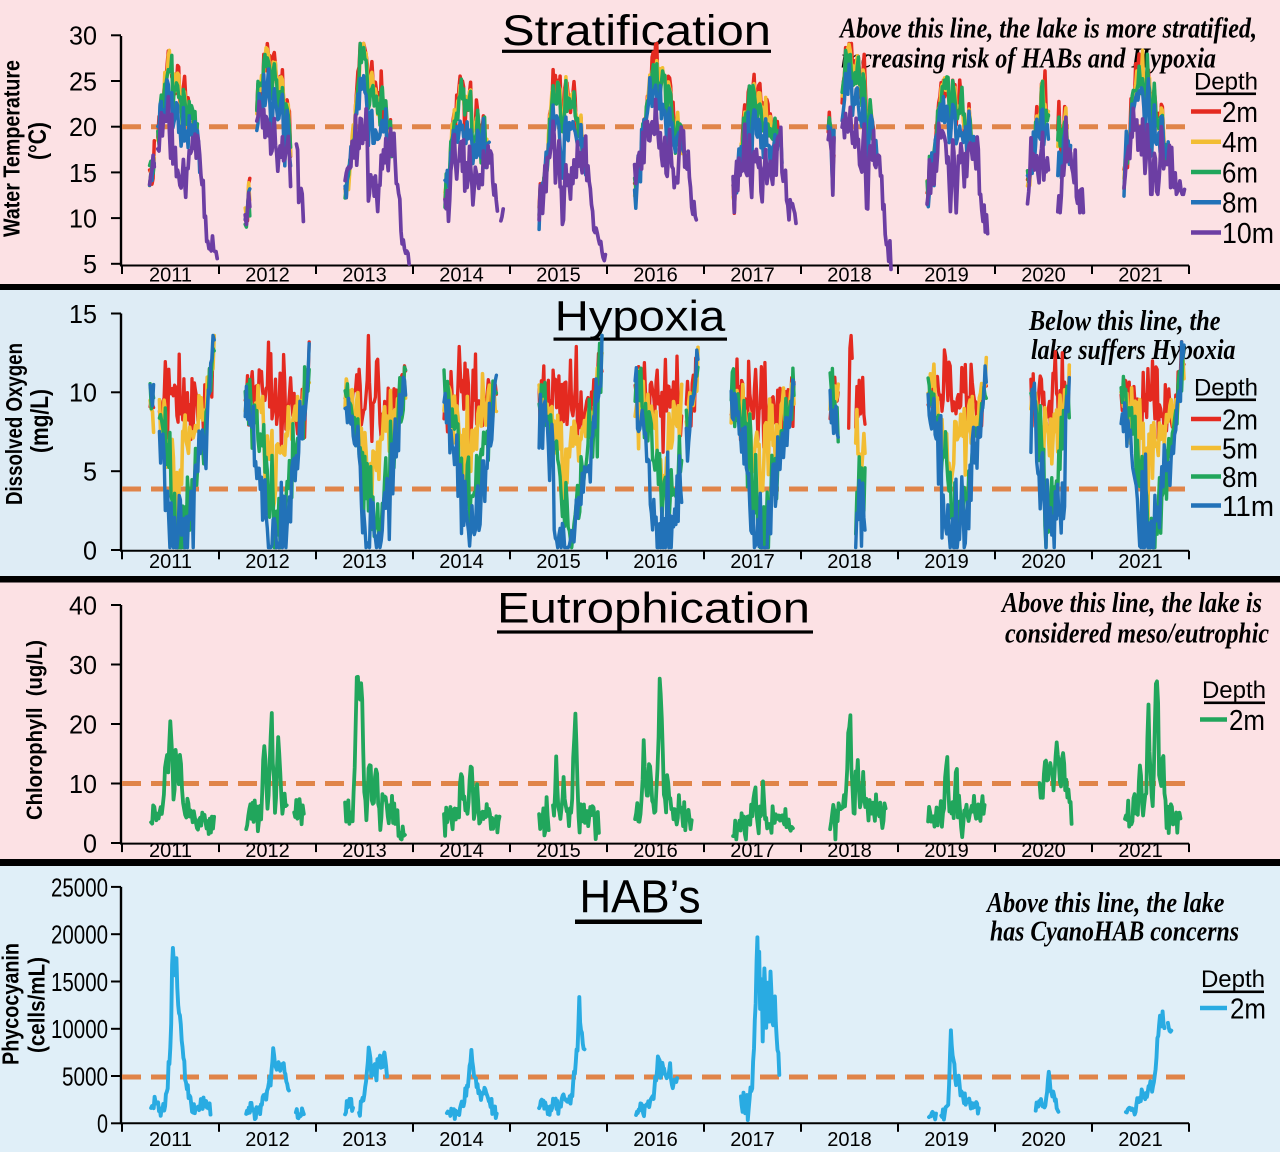 The image size is (1280, 1157). I want to click on svg-text: 4m, so click(1240, 143).